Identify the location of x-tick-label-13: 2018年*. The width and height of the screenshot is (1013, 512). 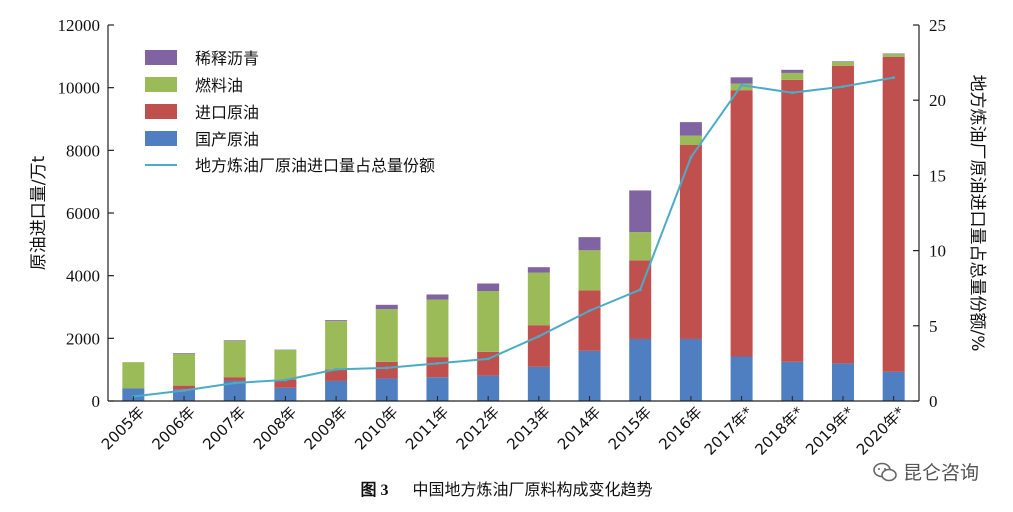
(779, 431).